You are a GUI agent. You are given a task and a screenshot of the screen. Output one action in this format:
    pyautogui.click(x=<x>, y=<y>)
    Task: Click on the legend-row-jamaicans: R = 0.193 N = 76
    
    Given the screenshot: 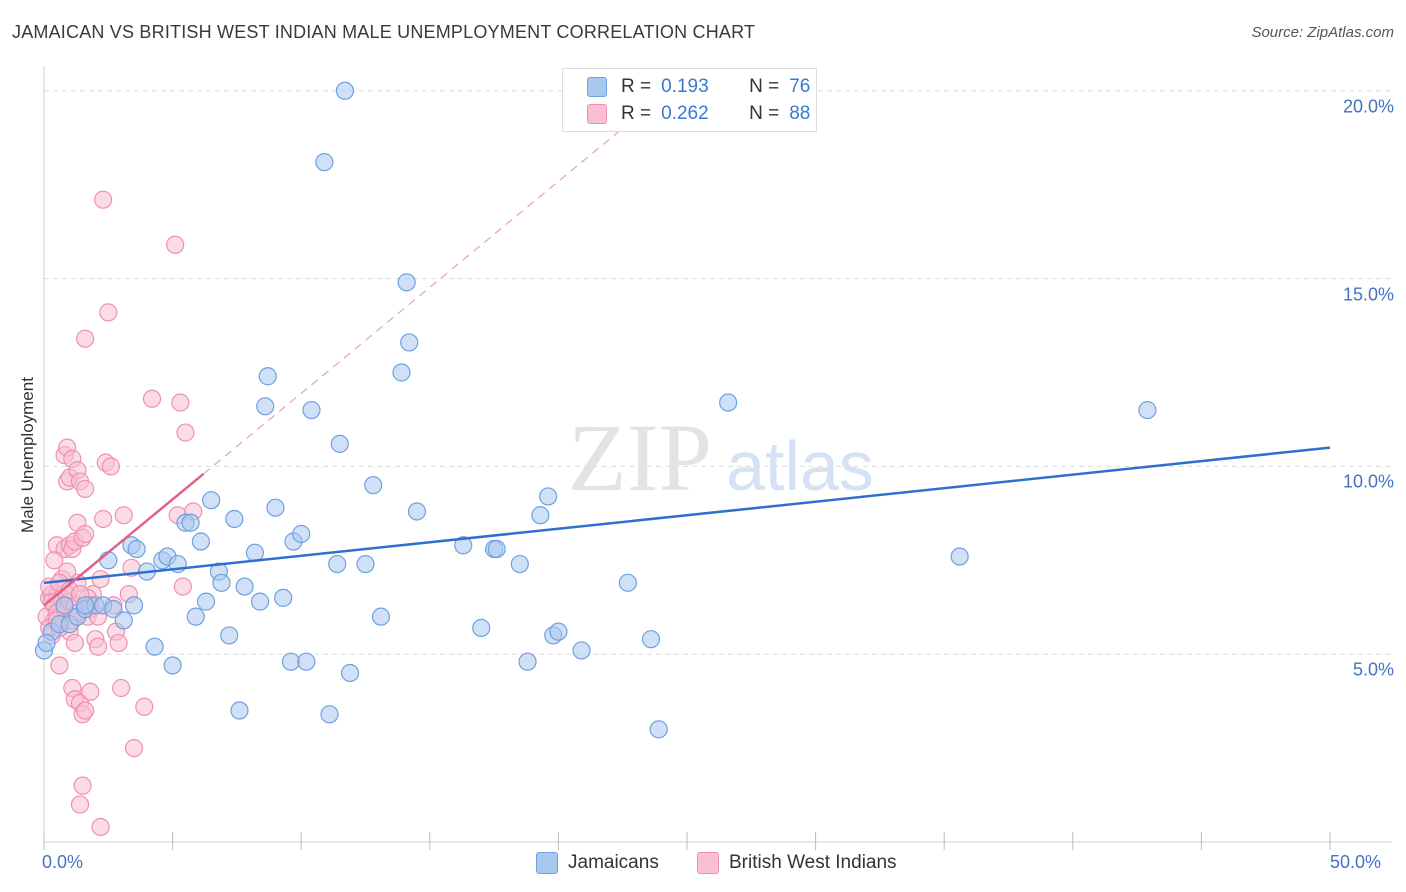 What is the action you would take?
    pyautogui.click(x=698, y=87)
    